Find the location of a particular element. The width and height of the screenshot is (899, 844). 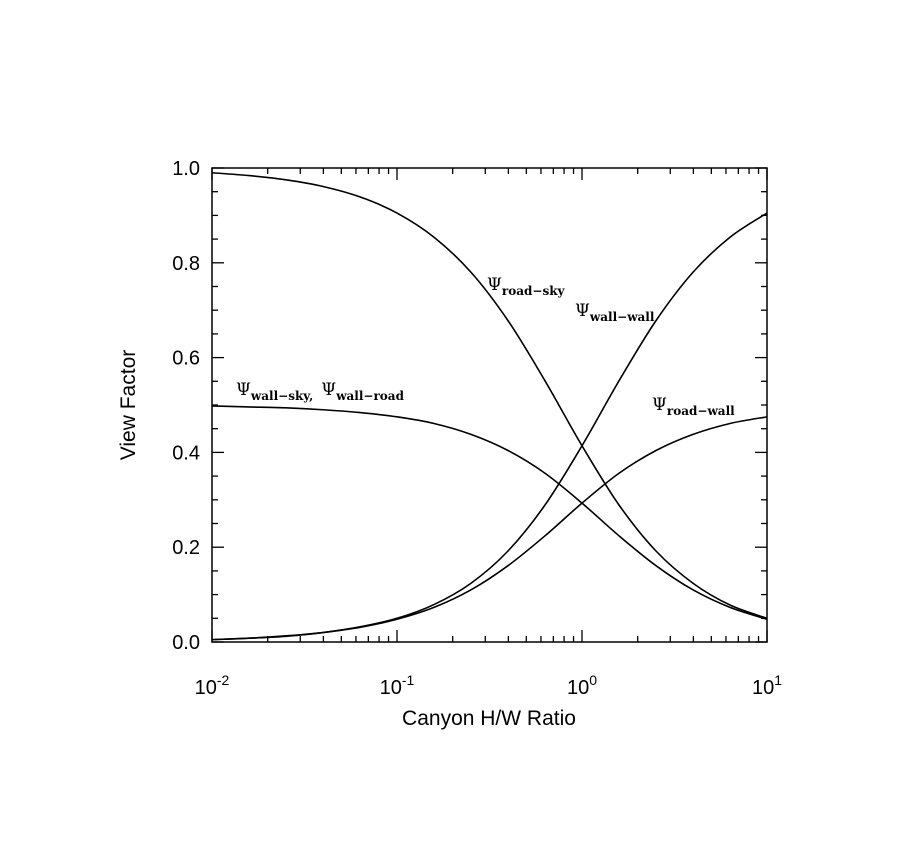

y-tick-label: 0.6 is located at coordinates (186, 359).